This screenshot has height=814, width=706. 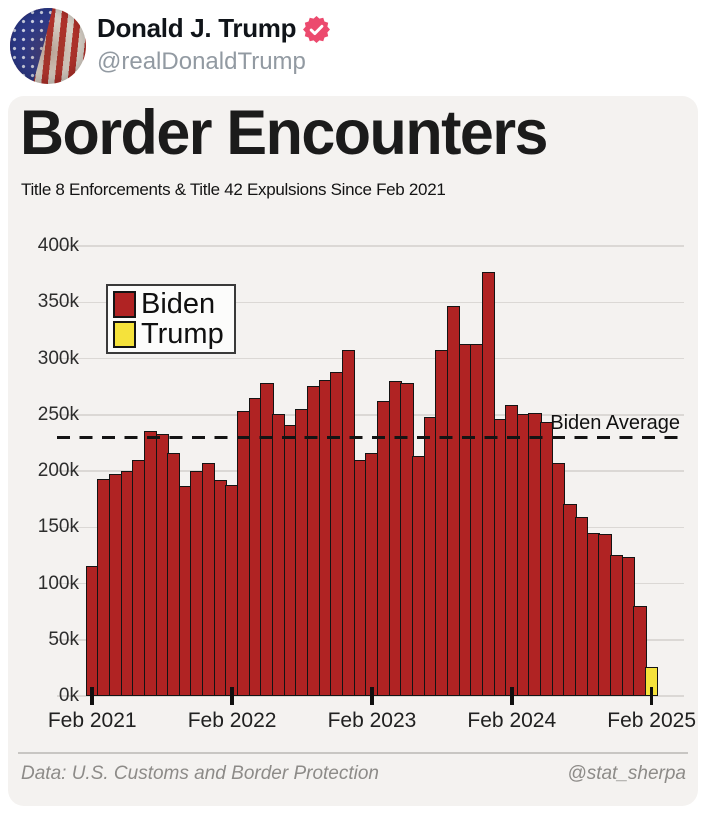 I want to click on legend-row-trump: Trump, so click(x=168, y=334).